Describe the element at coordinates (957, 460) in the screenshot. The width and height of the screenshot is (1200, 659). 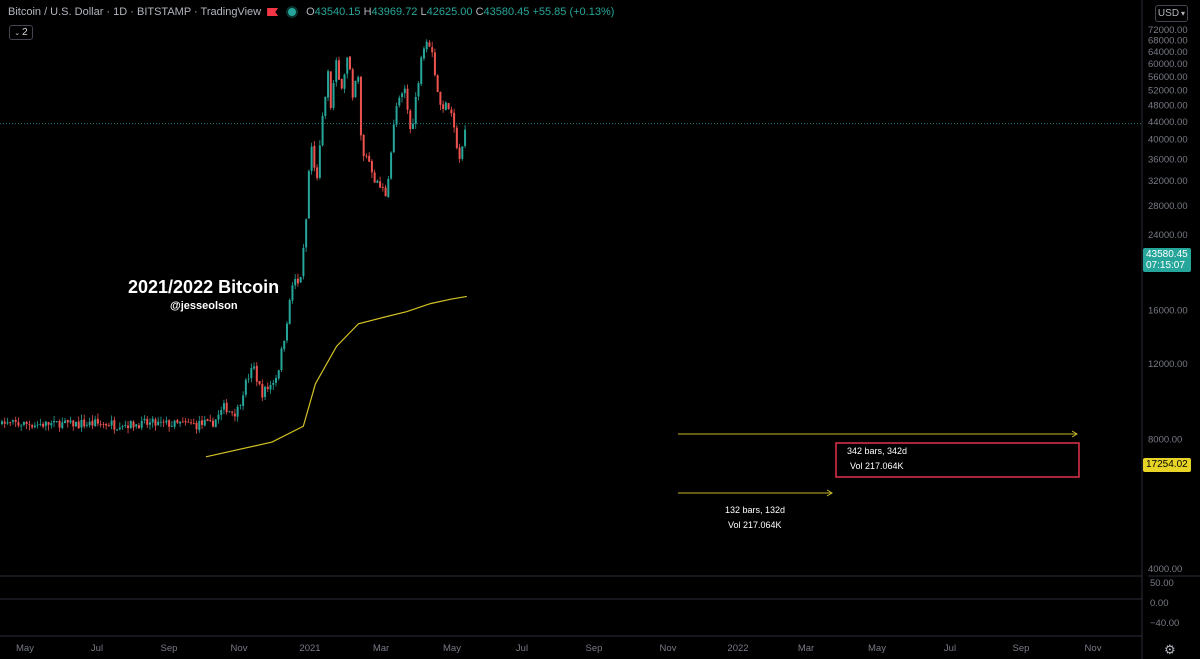
I see `measure-box` at that location.